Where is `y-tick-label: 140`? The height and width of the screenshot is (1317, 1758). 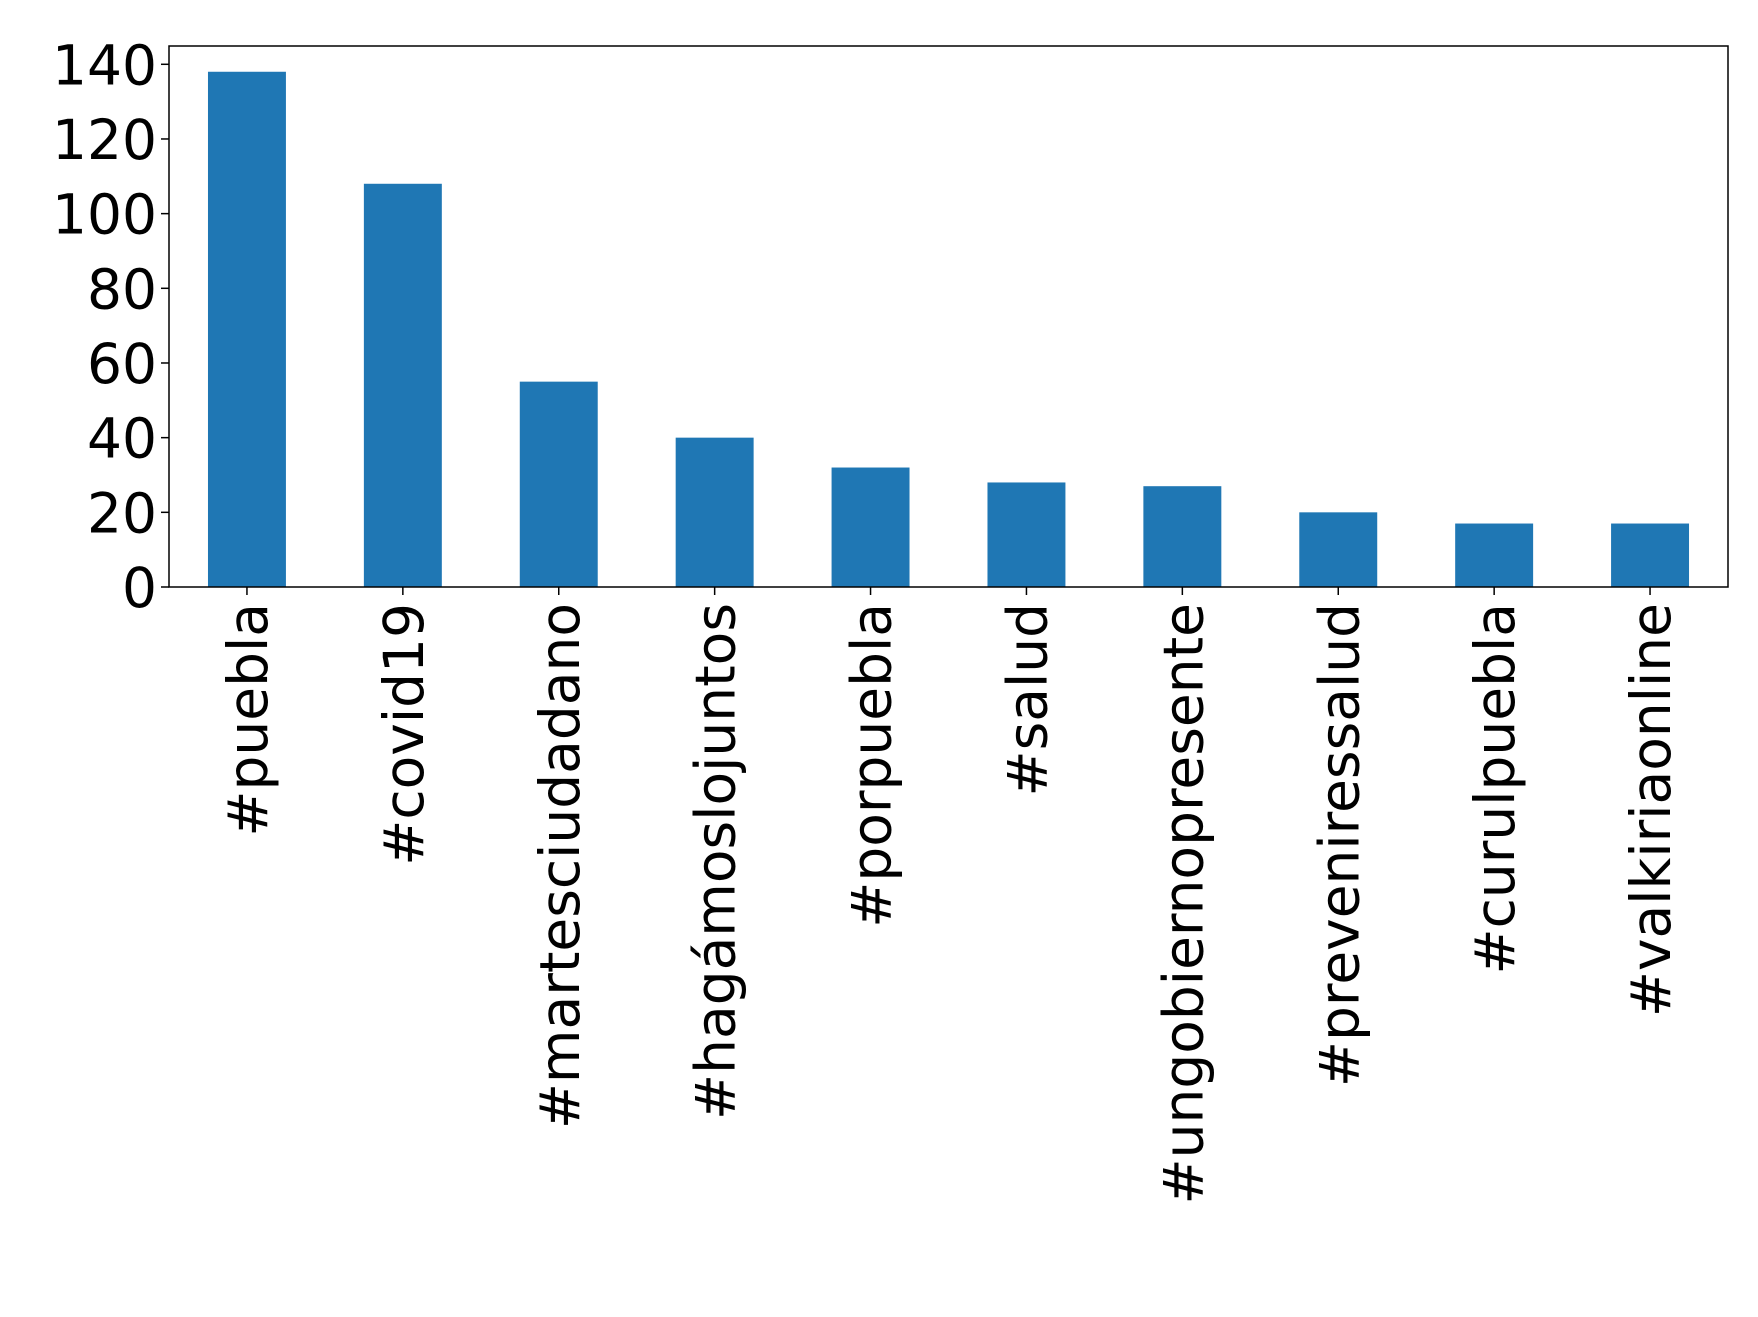
y-tick-label: 140 is located at coordinates (104, 65).